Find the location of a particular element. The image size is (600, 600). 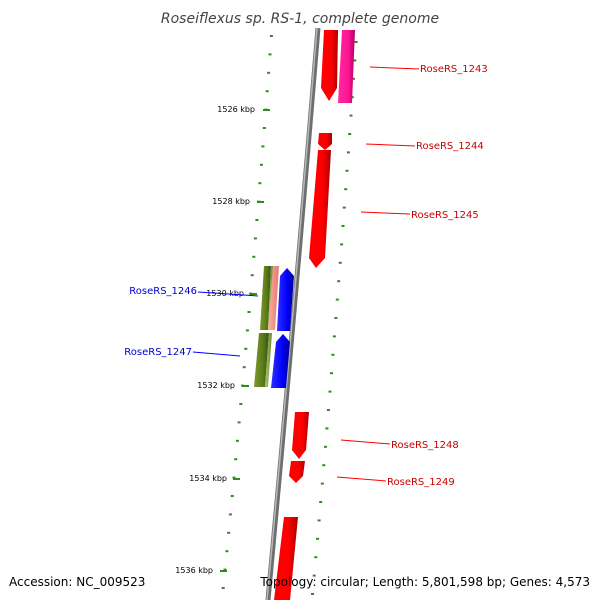

scale-label: 1528 kbp is located at coordinates (231, 201).